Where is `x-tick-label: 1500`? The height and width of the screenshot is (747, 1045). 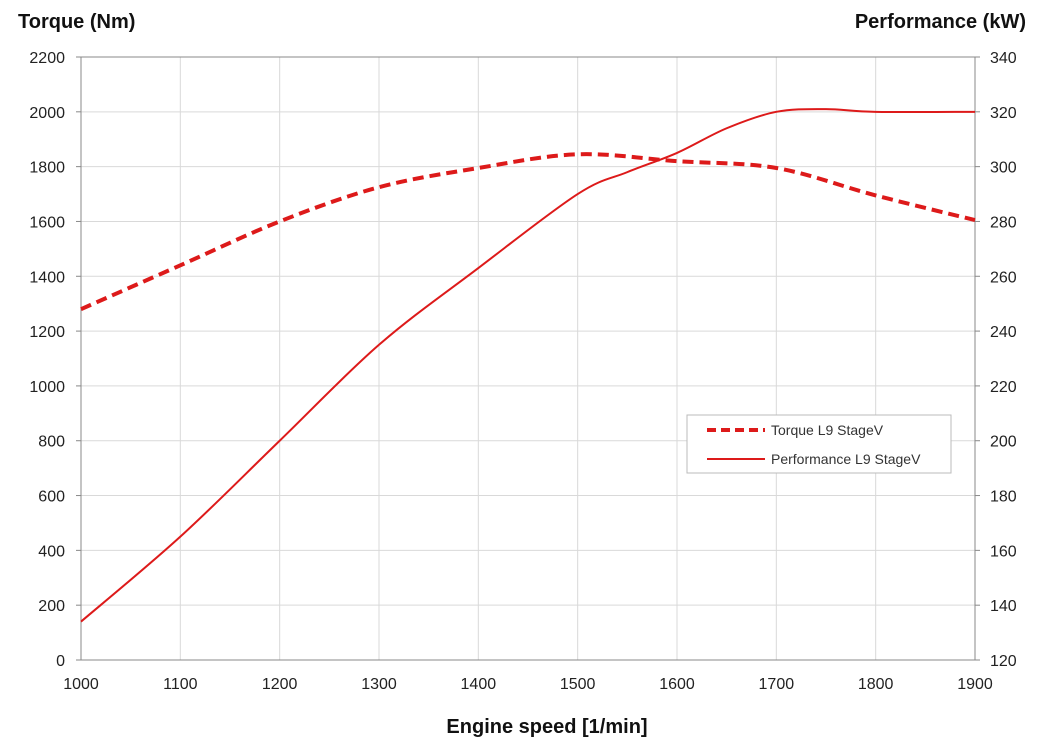
x-tick-label: 1500 is located at coordinates (578, 684).